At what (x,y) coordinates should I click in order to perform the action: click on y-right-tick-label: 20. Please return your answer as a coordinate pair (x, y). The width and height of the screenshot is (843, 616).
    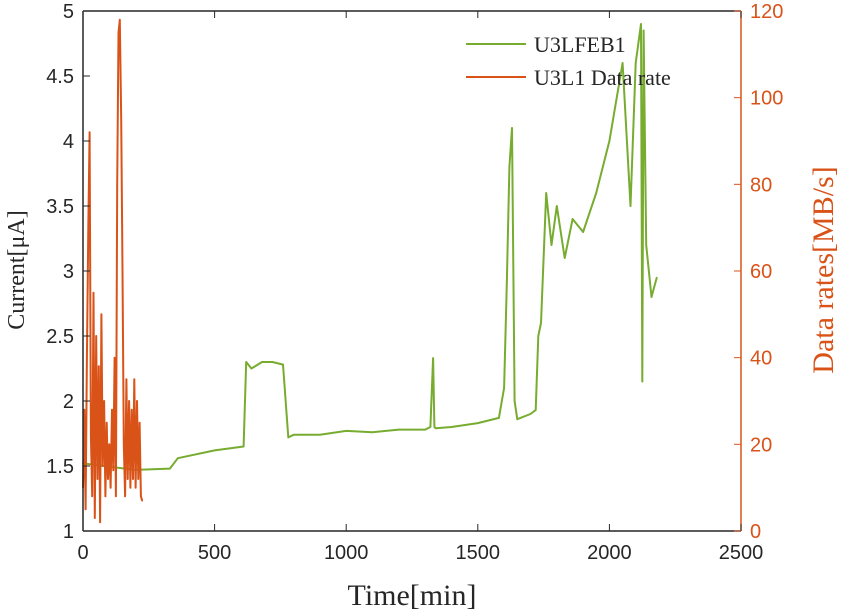
    Looking at the image, I should click on (761, 445).